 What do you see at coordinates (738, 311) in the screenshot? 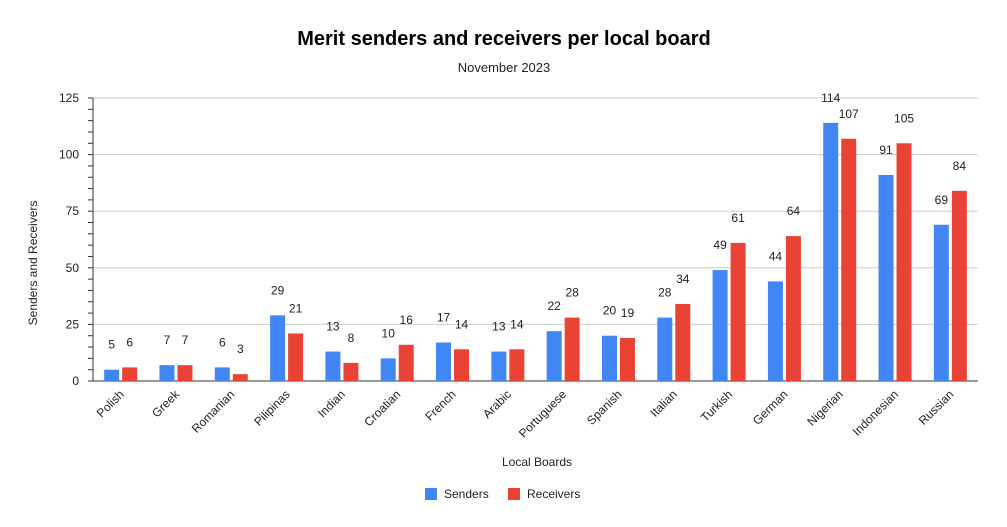
I see `bar-receivers-turkish` at bounding box center [738, 311].